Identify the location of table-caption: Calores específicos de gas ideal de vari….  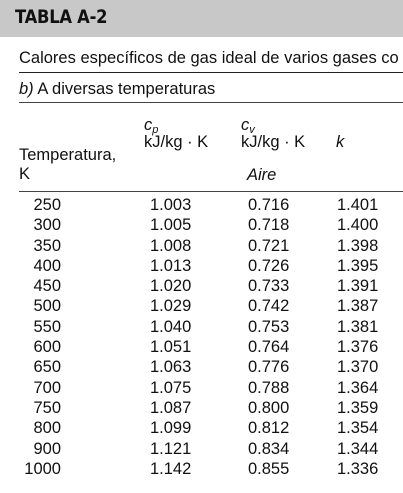
(209, 58).